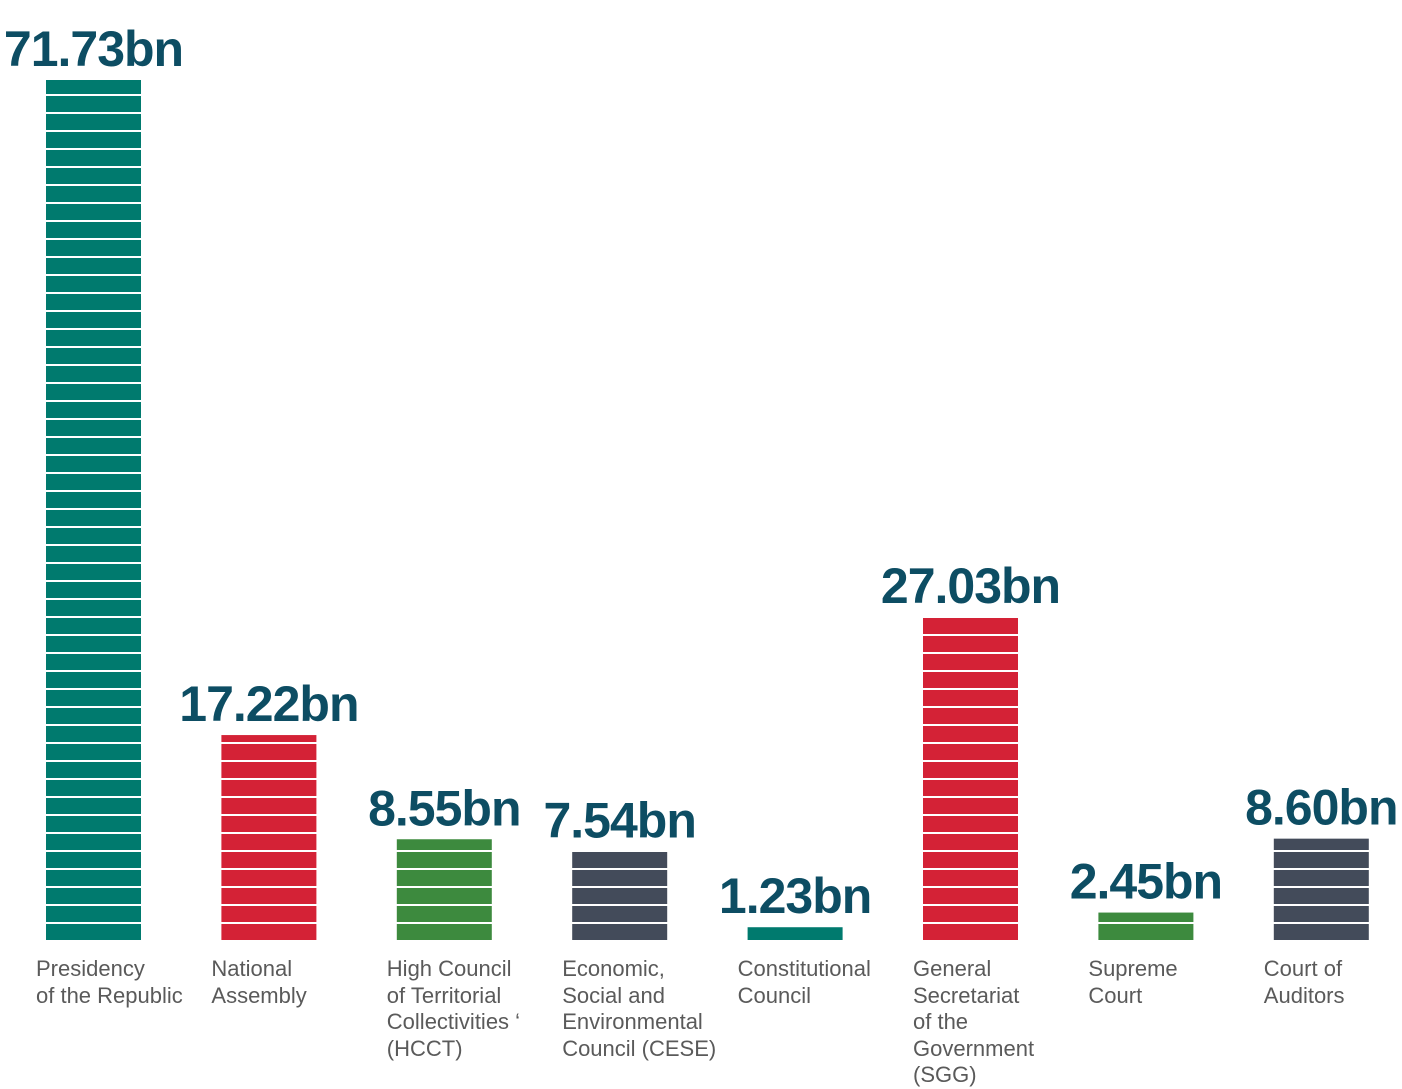 The height and width of the screenshot is (1089, 1402). What do you see at coordinates (268, 704) in the screenshot?
I see `value-label: 17.22bn` at bounding box center [268, 704].